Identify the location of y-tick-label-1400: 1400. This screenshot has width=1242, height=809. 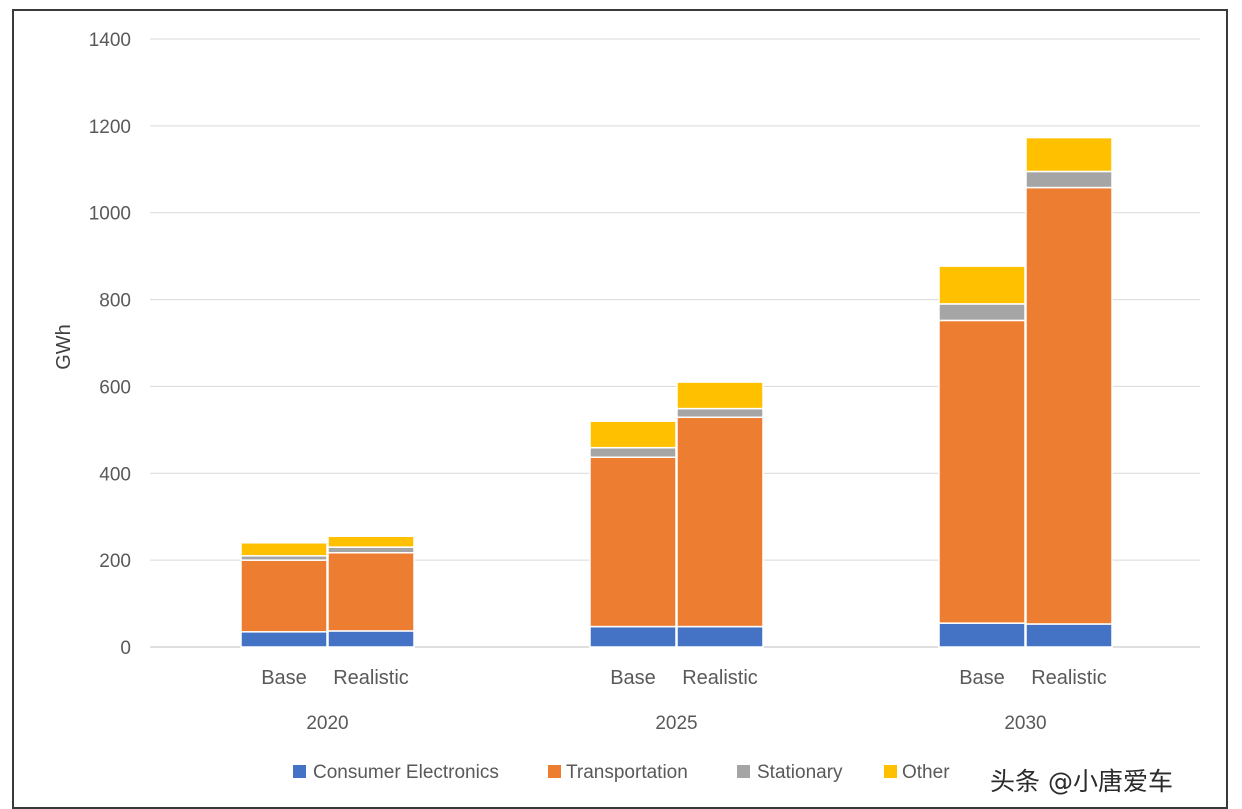
(110, 40).